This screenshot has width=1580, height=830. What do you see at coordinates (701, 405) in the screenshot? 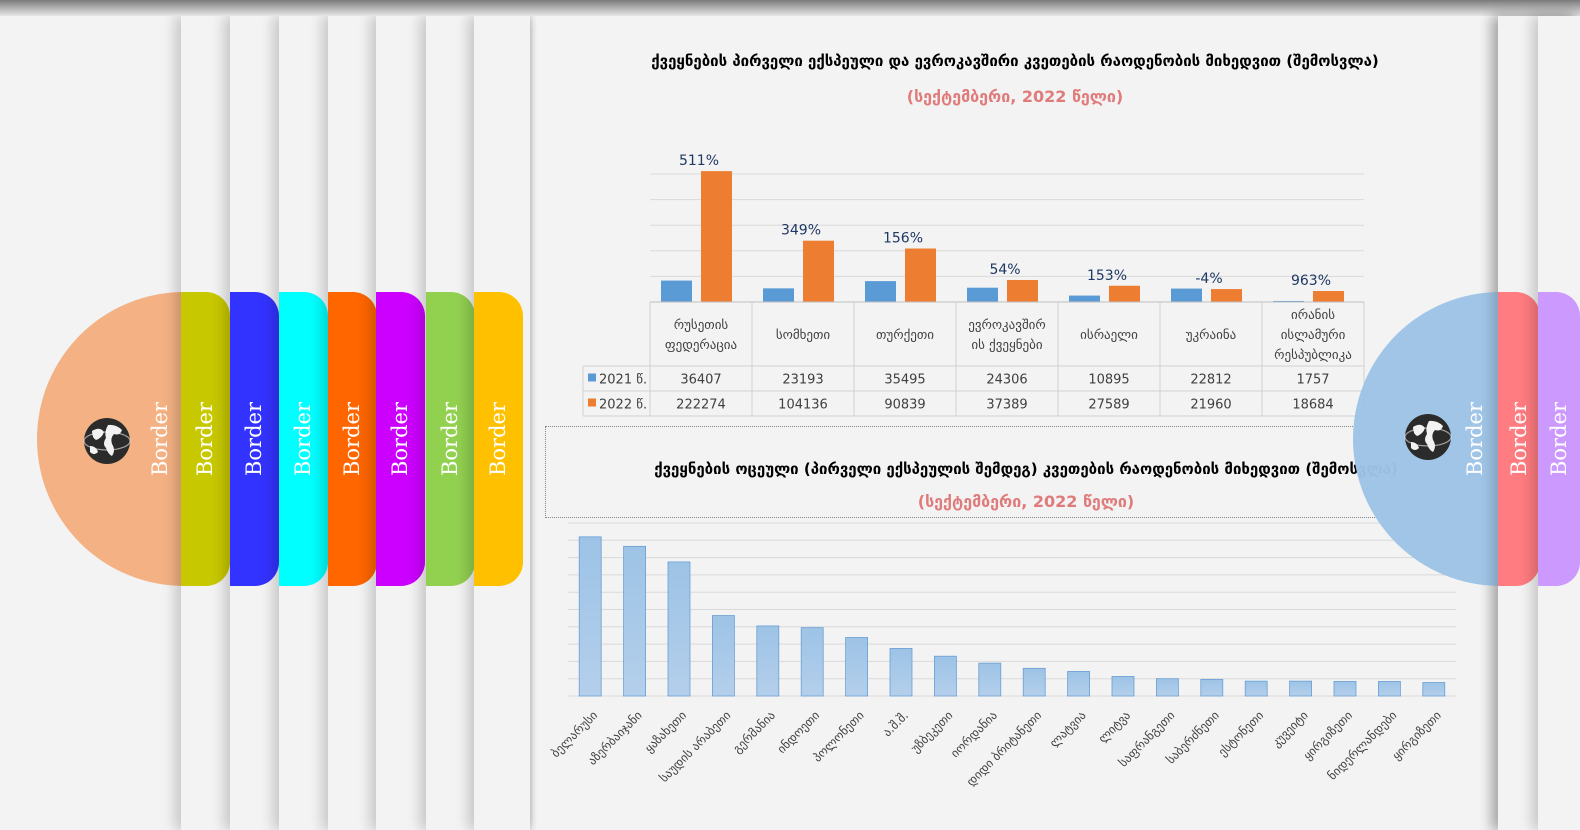
I see `chart1-table-value: 222274` at bounding box center [701, 405].